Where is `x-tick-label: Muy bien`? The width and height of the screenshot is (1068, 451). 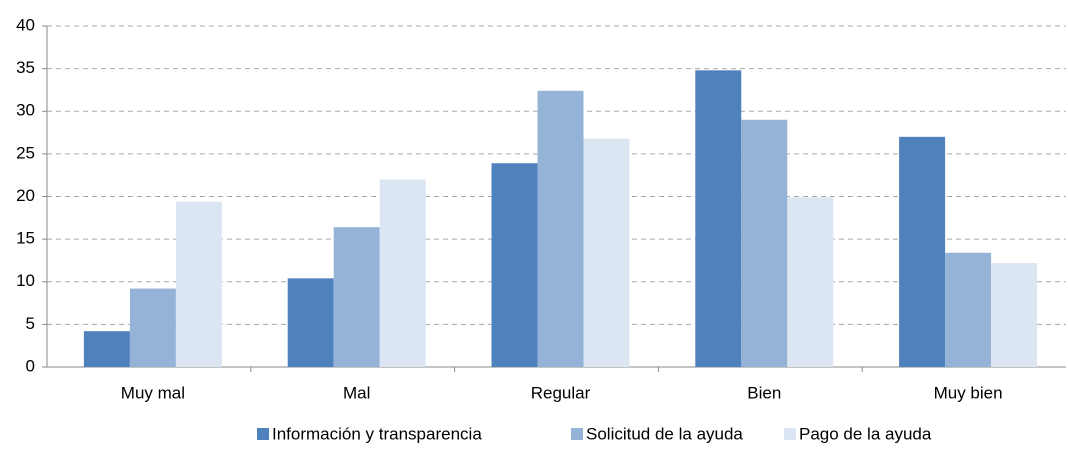 x-tick-label: Muy bien is located at coordinates (968, 392).